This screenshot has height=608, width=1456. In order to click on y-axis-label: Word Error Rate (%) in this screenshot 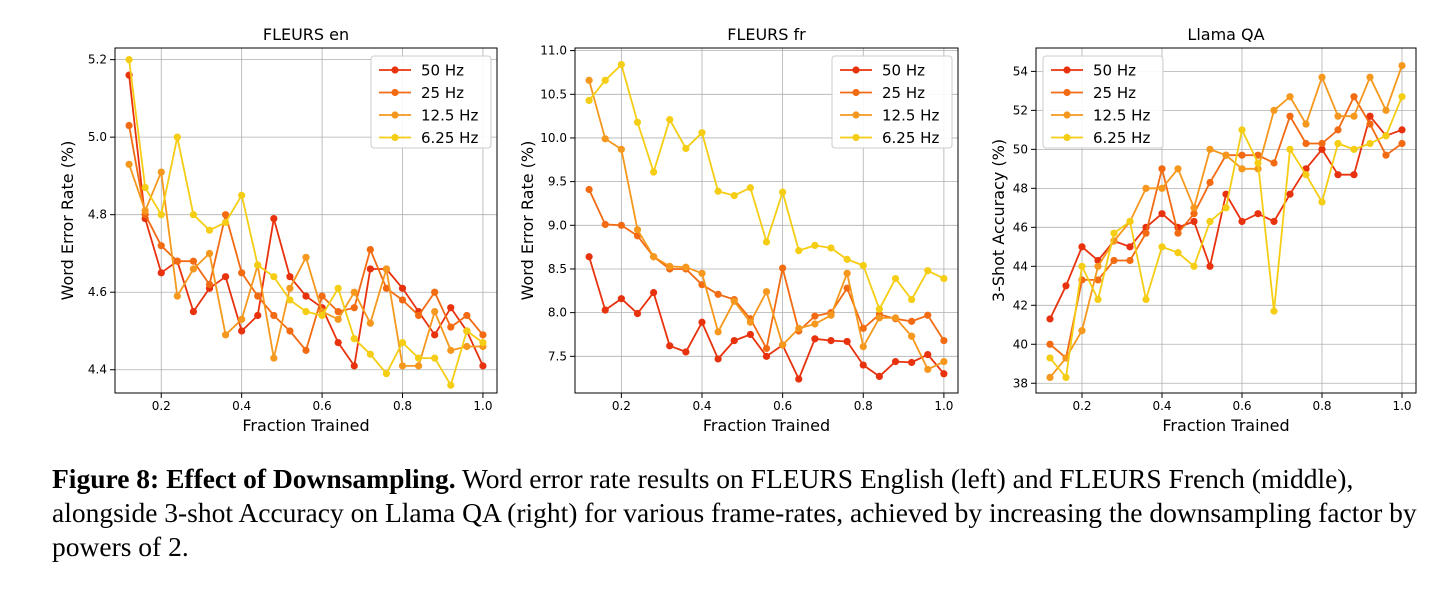, I will do `click(67, 221)`.